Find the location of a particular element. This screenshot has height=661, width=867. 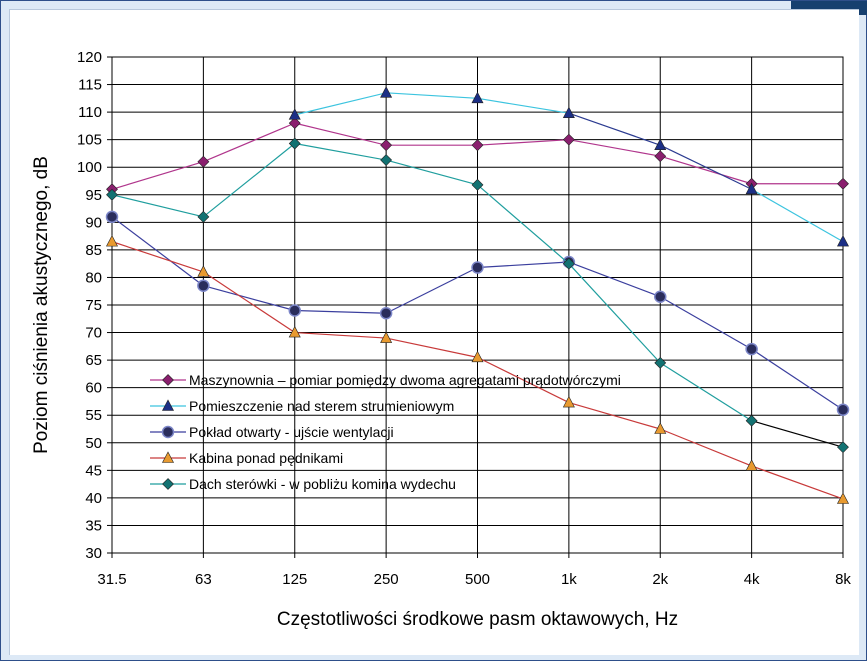

legend-label: Pokład otwarty - ujście wentylacji is located at coordinates (291, 432).